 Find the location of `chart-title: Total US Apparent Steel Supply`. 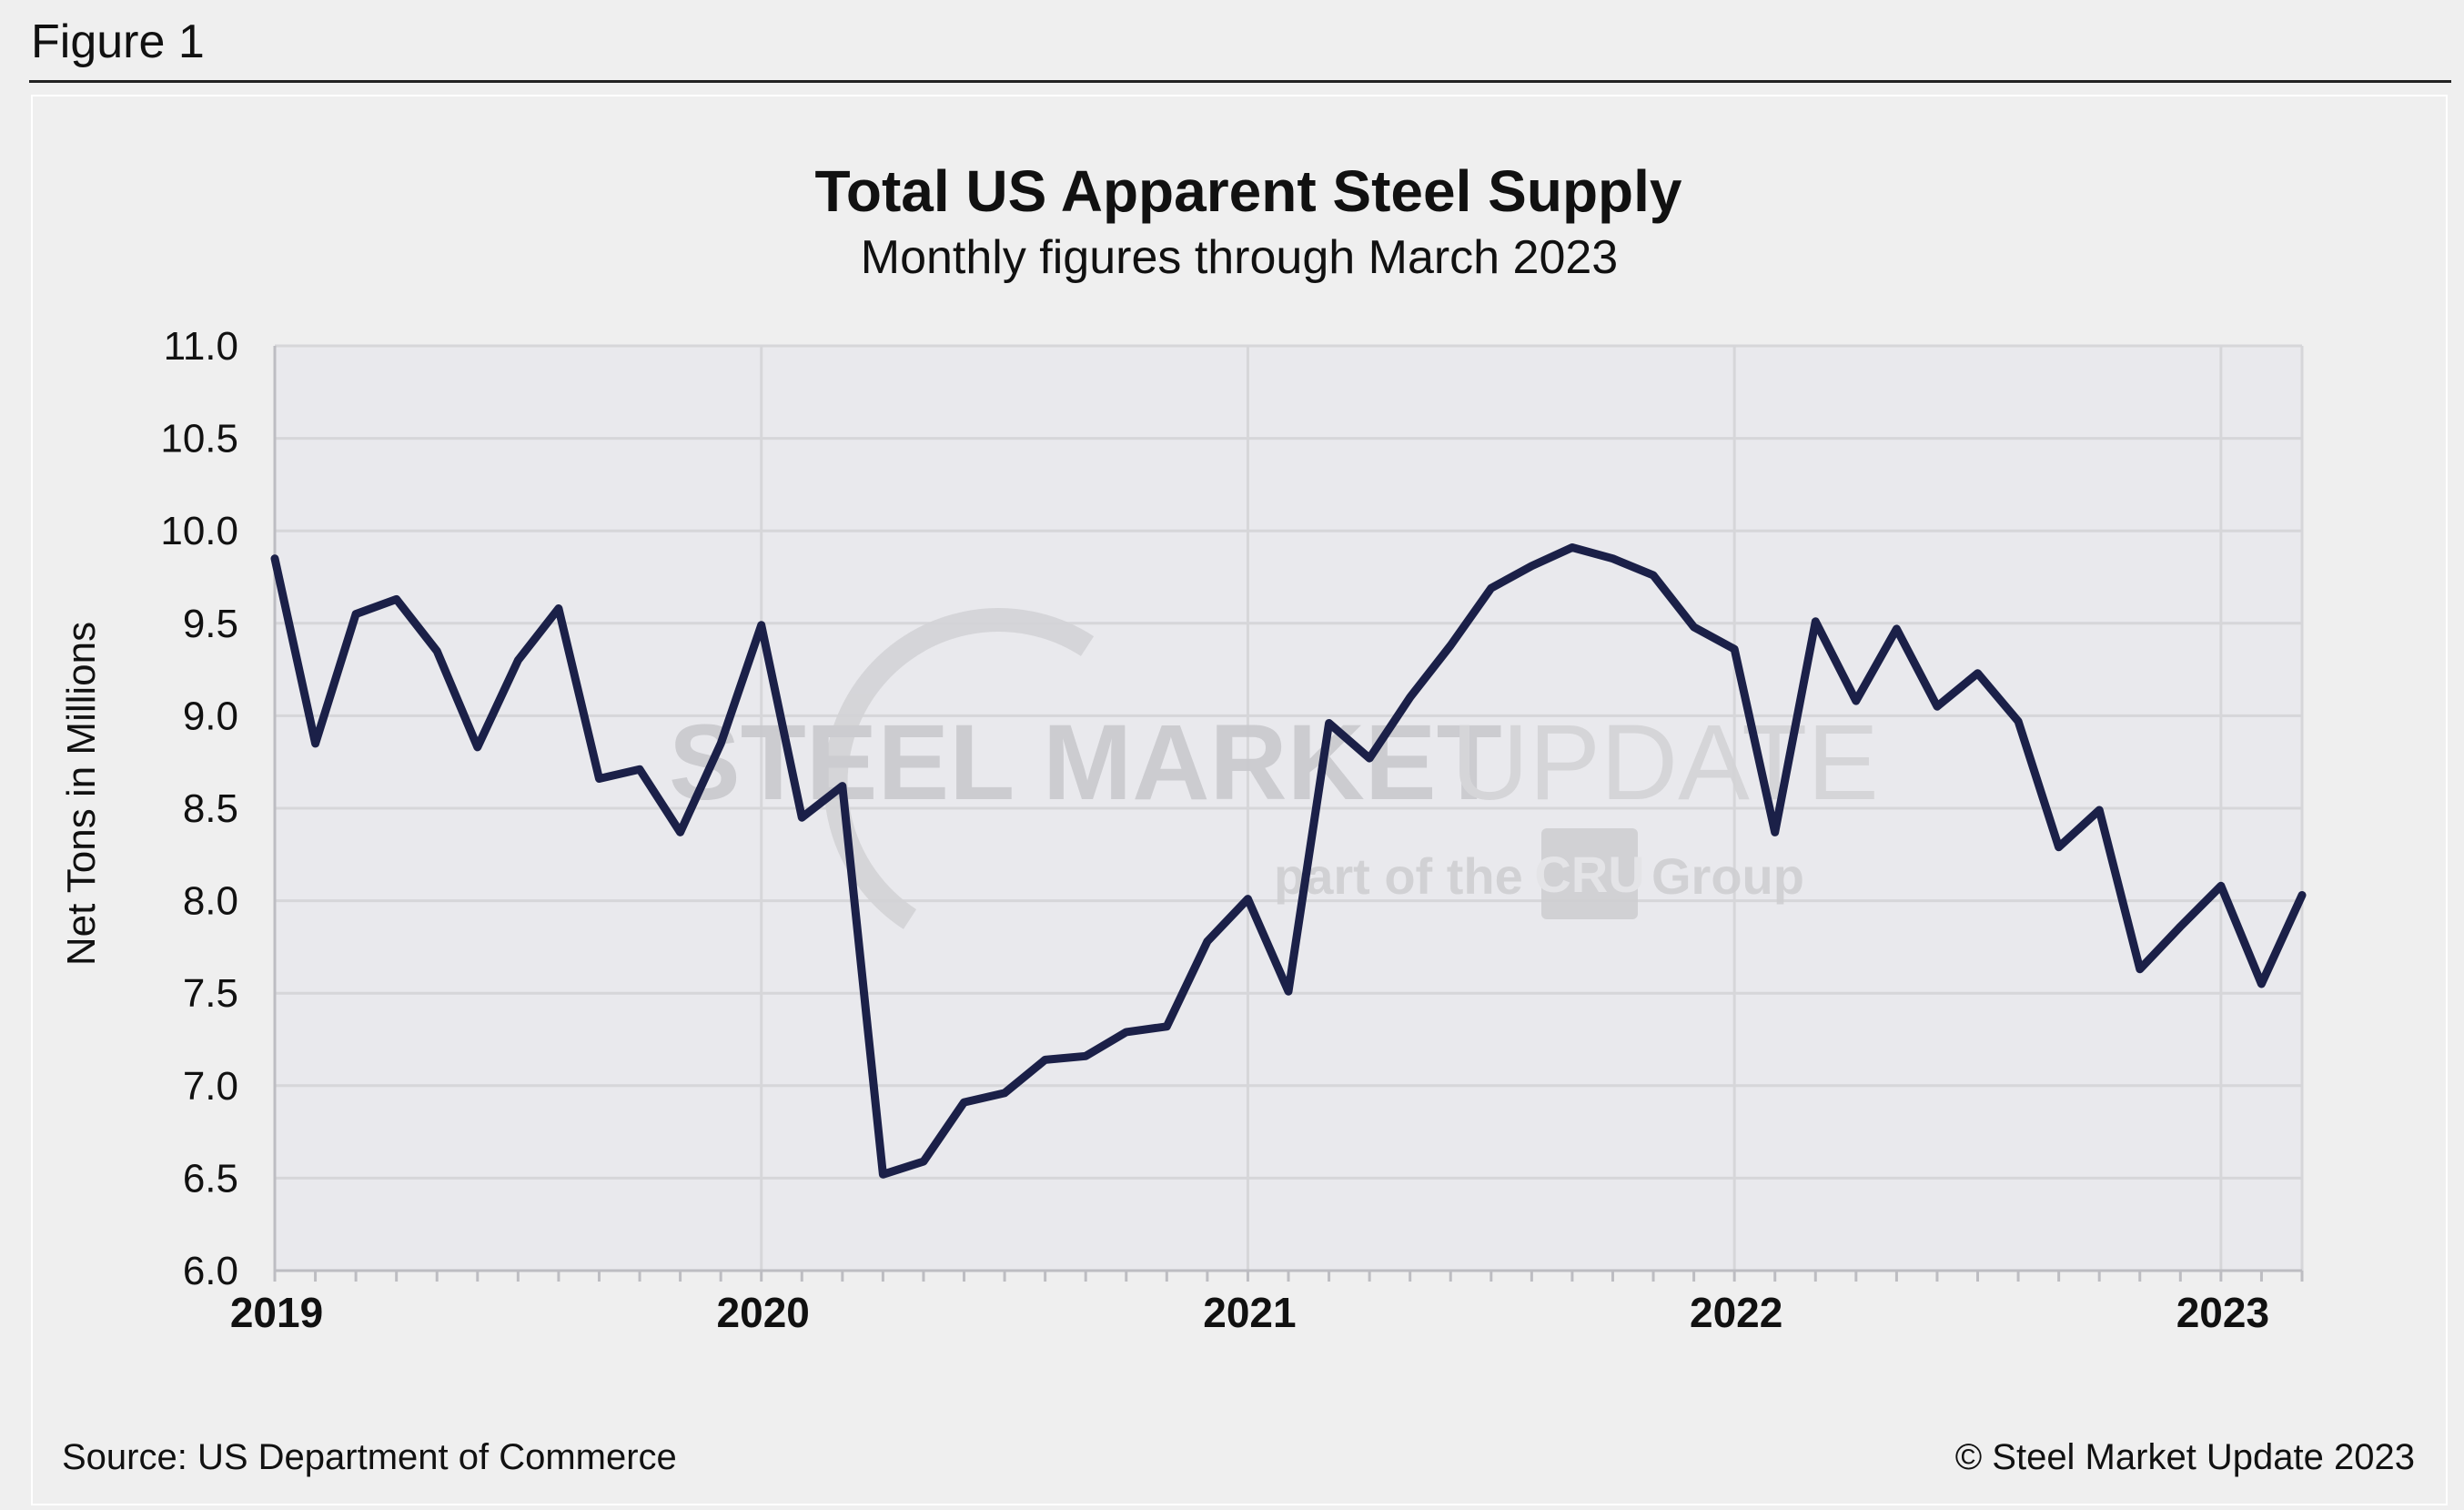

chart-title: Total US Apparent Steel Supply is located at coordinates (1249, 191).